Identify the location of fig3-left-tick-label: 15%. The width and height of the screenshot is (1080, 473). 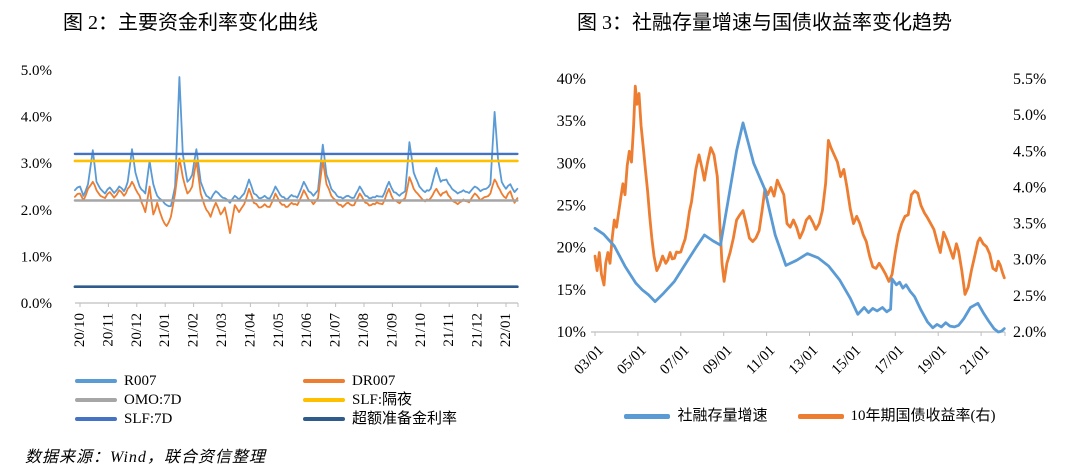
(571, 290).